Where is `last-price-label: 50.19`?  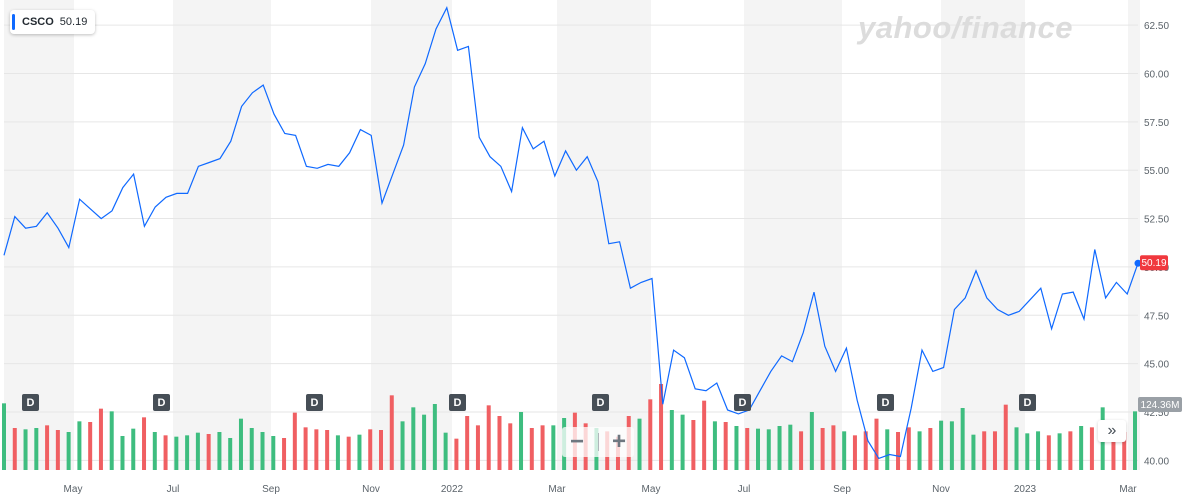 last-price-label: 50.19 is located at coordinates (1153, 263).